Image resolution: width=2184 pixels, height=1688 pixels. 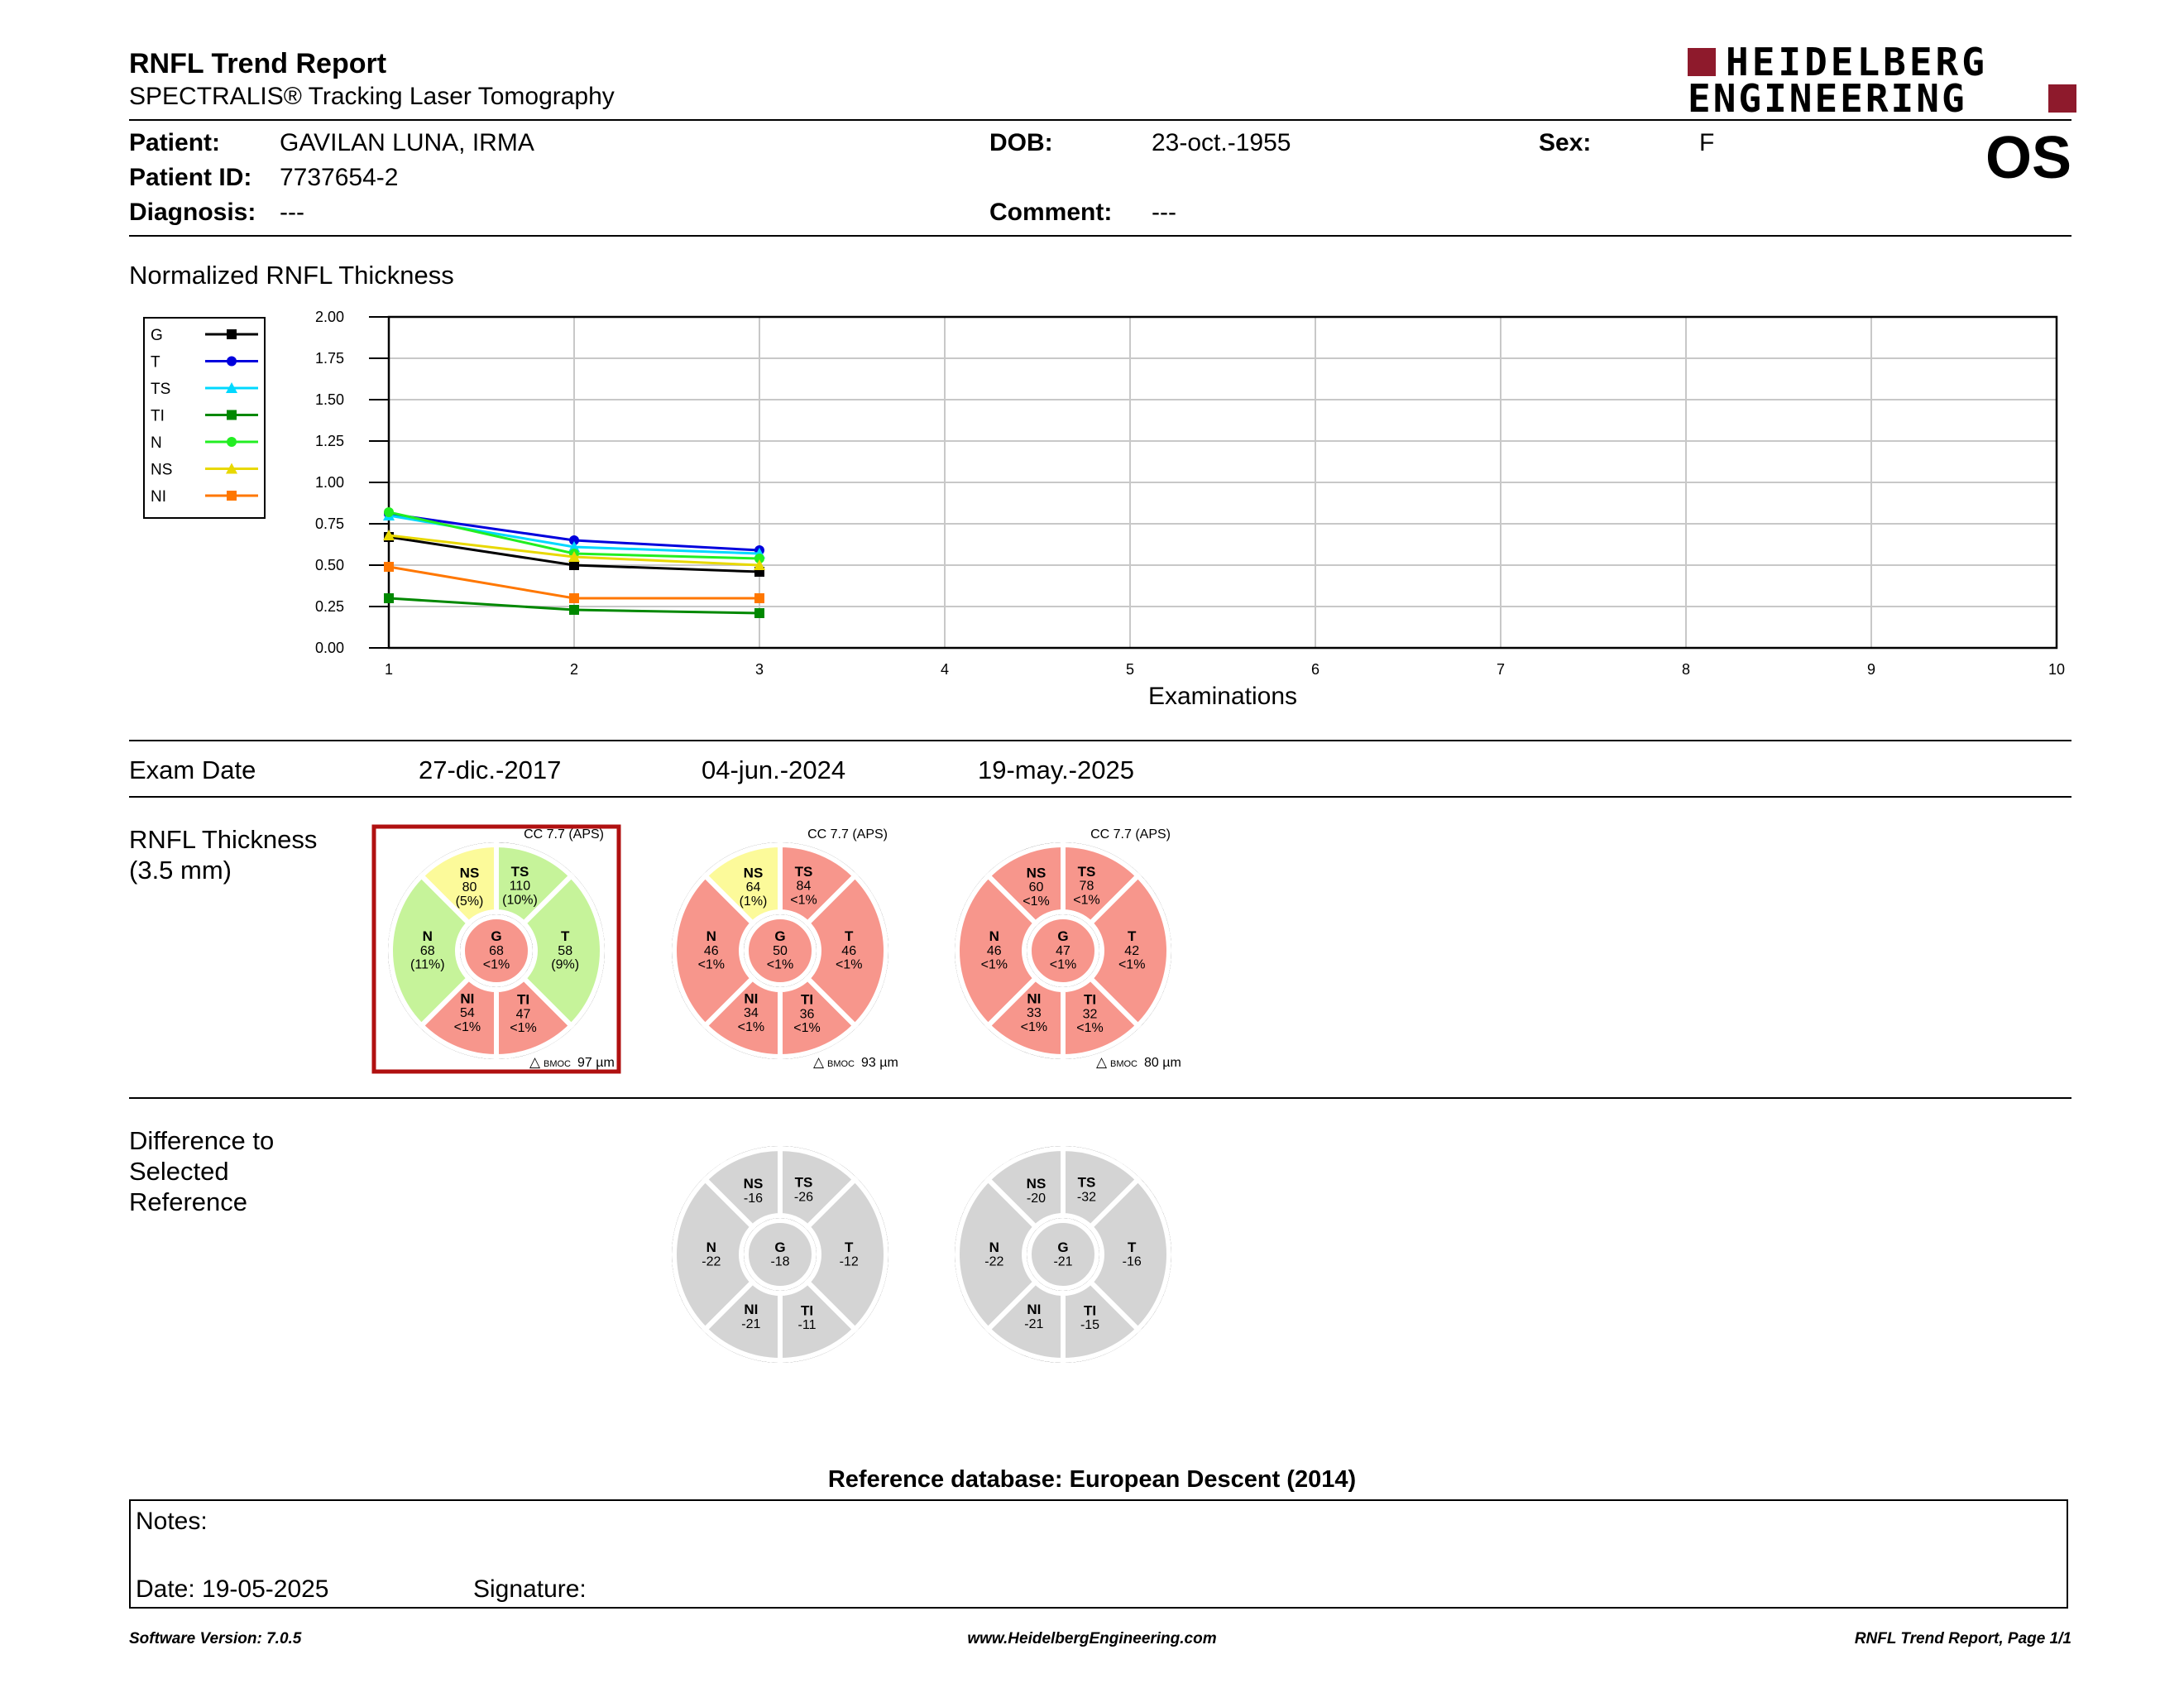 What do you see at coordinates (372, 96) in the screenshot?
I see `report-subtitle: SPECTRALIS® Tracking Laser Tomography` at bounding box center [372, 96].